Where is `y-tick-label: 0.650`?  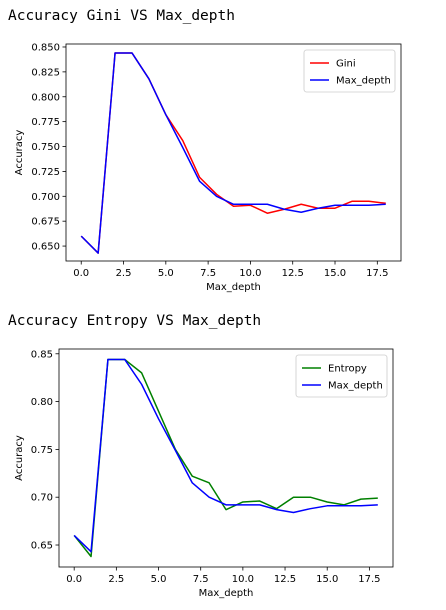 y-tick-label: 0.650 is located at coordinates (45, 247).